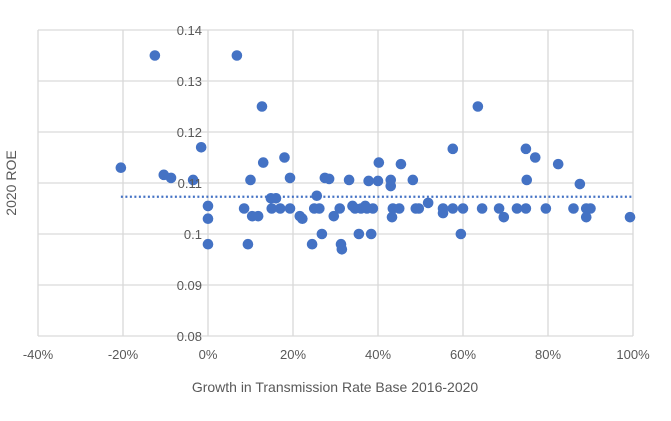 Image resolution: width=671 pixels, height=421 pixels. I want to click on y-tick-label: 0.1, so click(193, 234).